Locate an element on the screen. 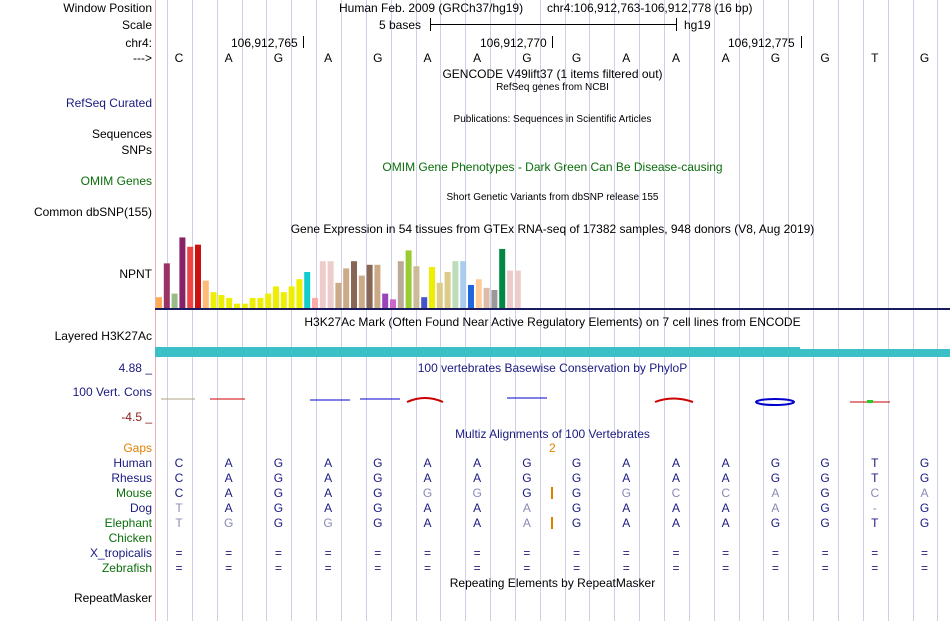 The width and height of the screenshot is (950, 621). scale-bar is located at coordinates (553, 24).